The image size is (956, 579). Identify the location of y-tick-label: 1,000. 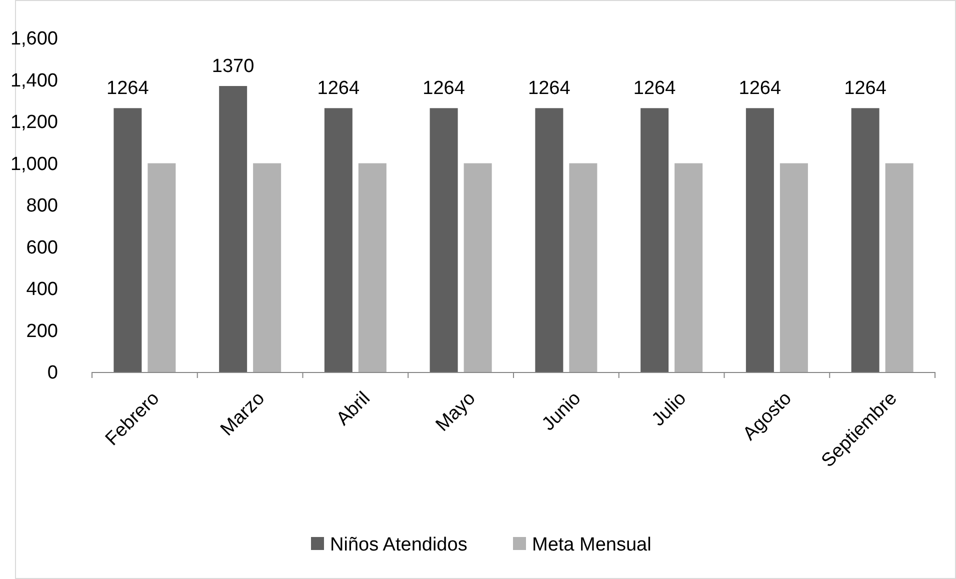
(34, 164).